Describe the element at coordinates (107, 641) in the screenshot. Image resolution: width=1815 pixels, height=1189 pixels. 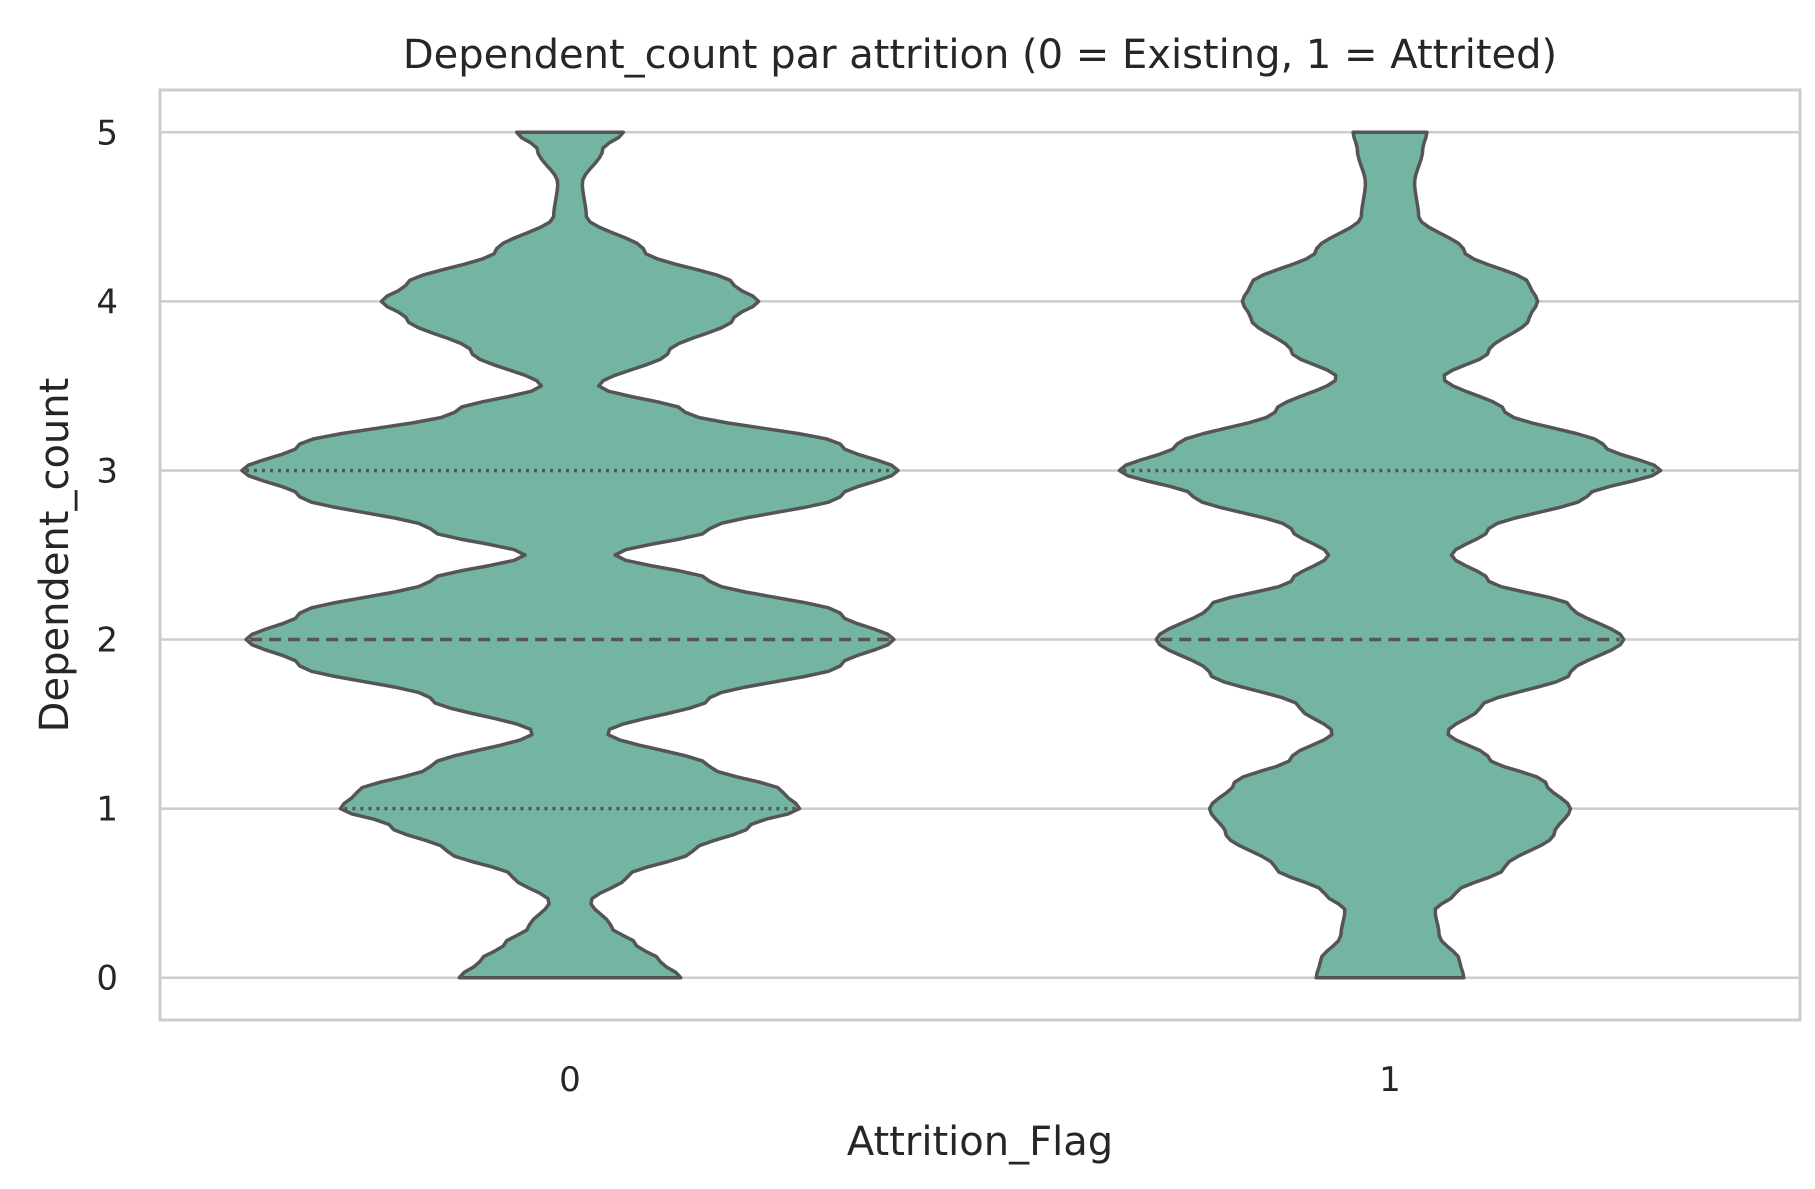
I see `y-tick-label-2: 2` at that location.